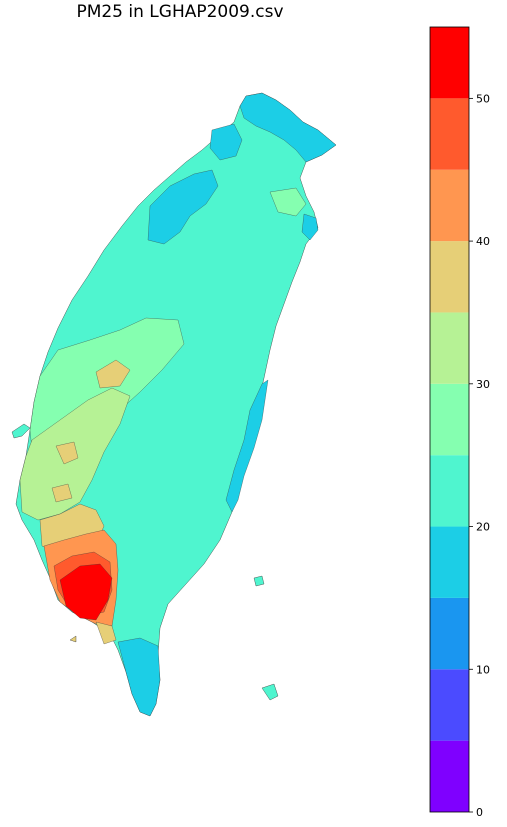 This screenshot has height=827, width=507. I want to click on island-green-island, so click(259, 581).